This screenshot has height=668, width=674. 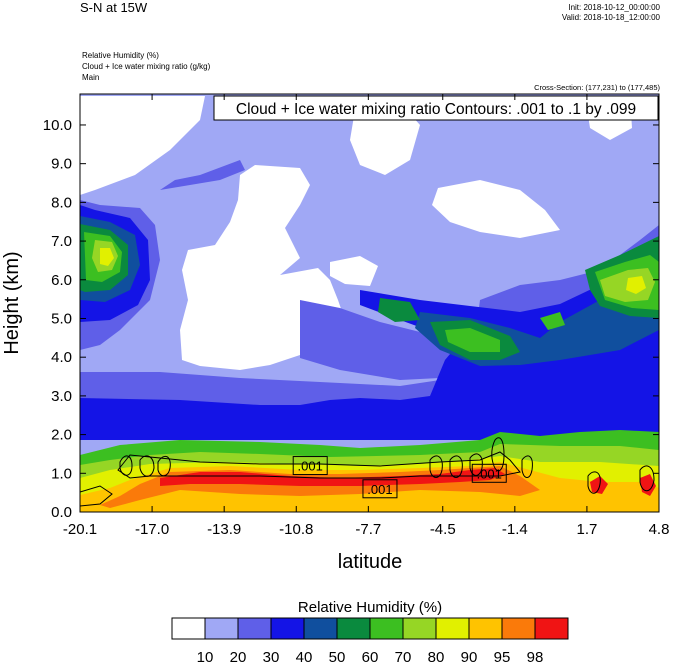 I want to click on y-tick-label: 5.0, so click(x=61, y=318).